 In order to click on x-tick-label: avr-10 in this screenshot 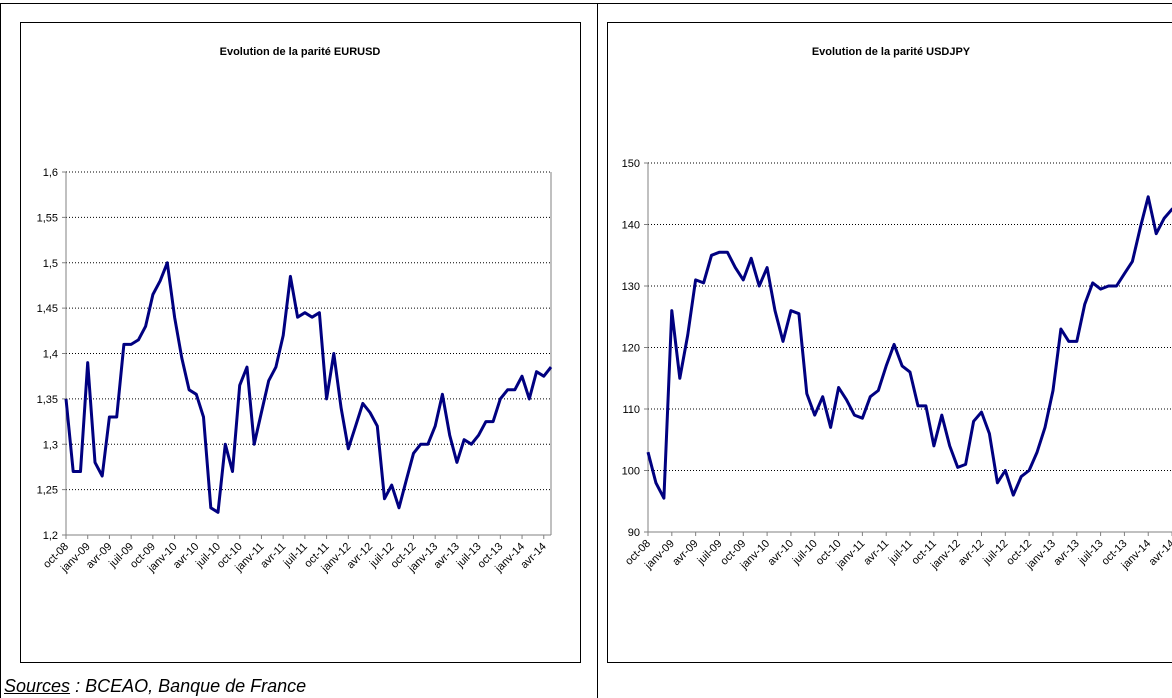, I will do `click(781, 553)`.